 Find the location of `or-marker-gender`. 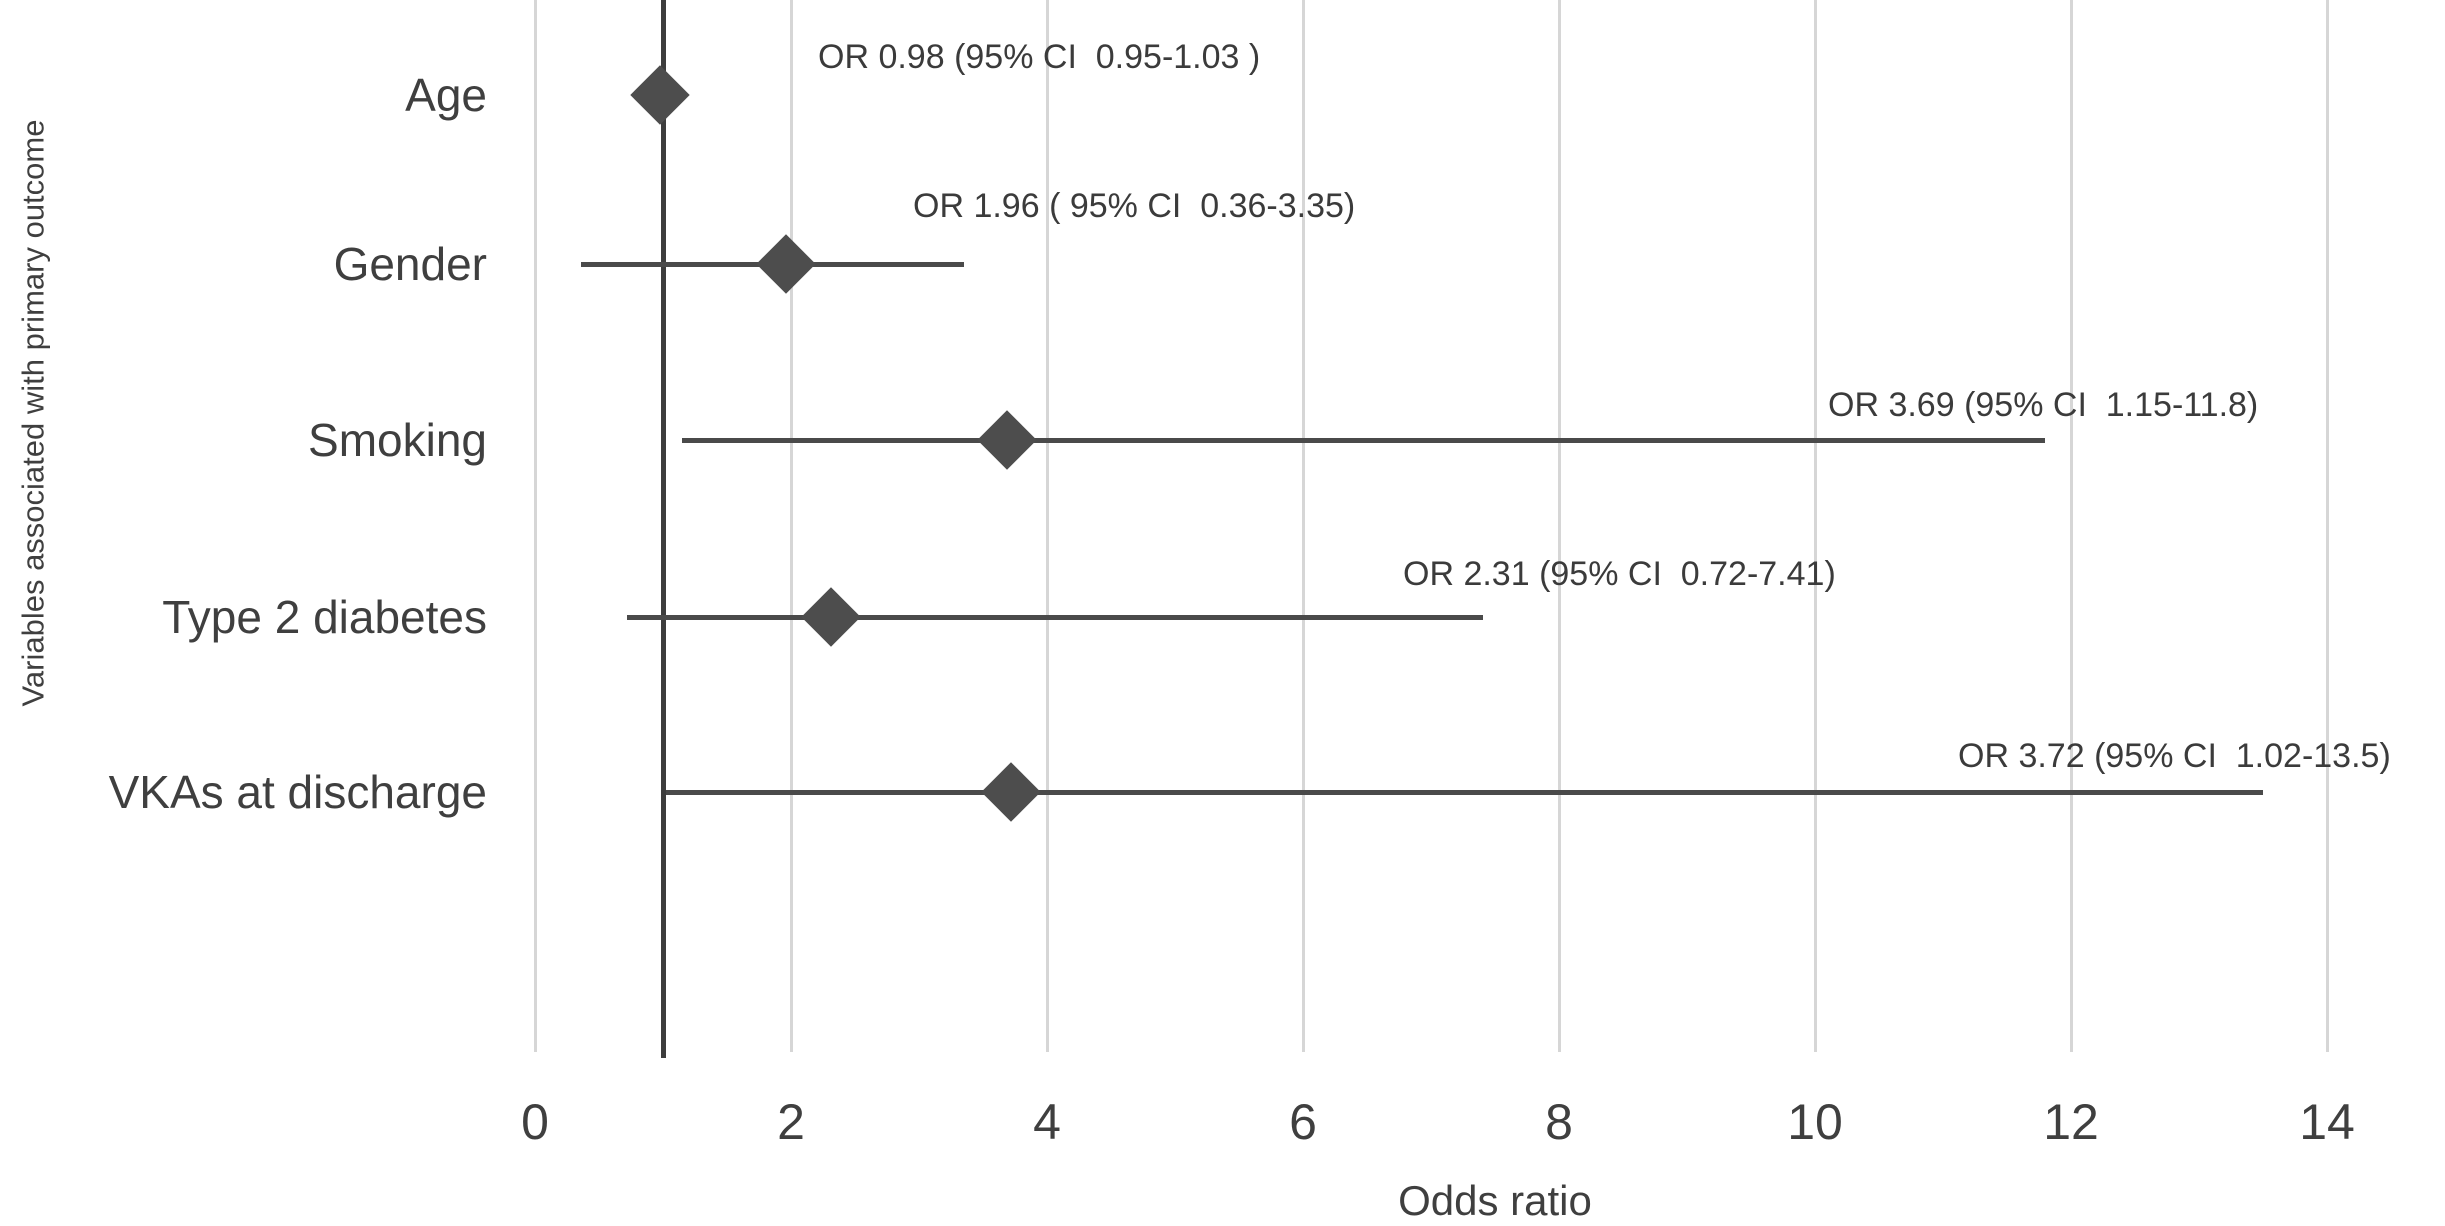

or-marker-gender is located at coordinates (786, 264).